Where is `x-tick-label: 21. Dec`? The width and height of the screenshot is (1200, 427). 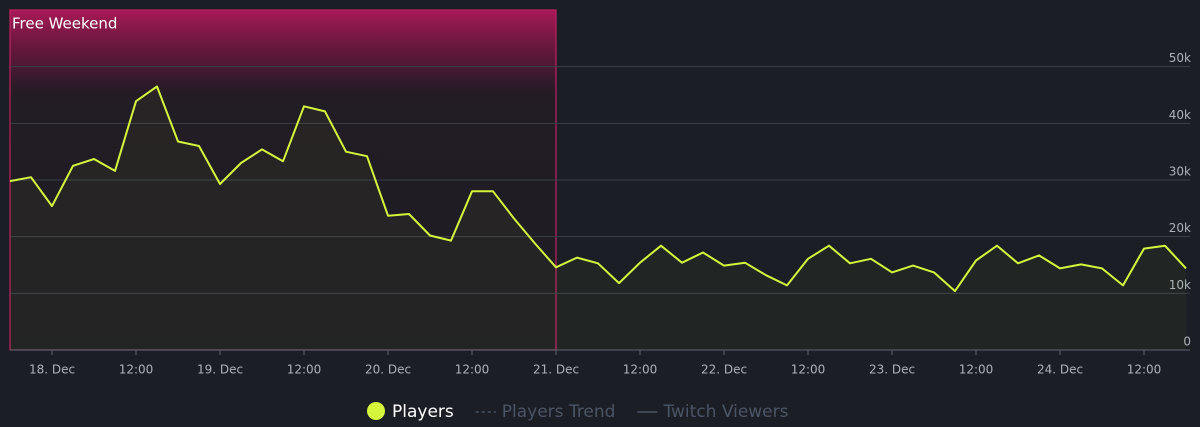
x-tick-label: 21. Dec is located at coordinates (556, 370).